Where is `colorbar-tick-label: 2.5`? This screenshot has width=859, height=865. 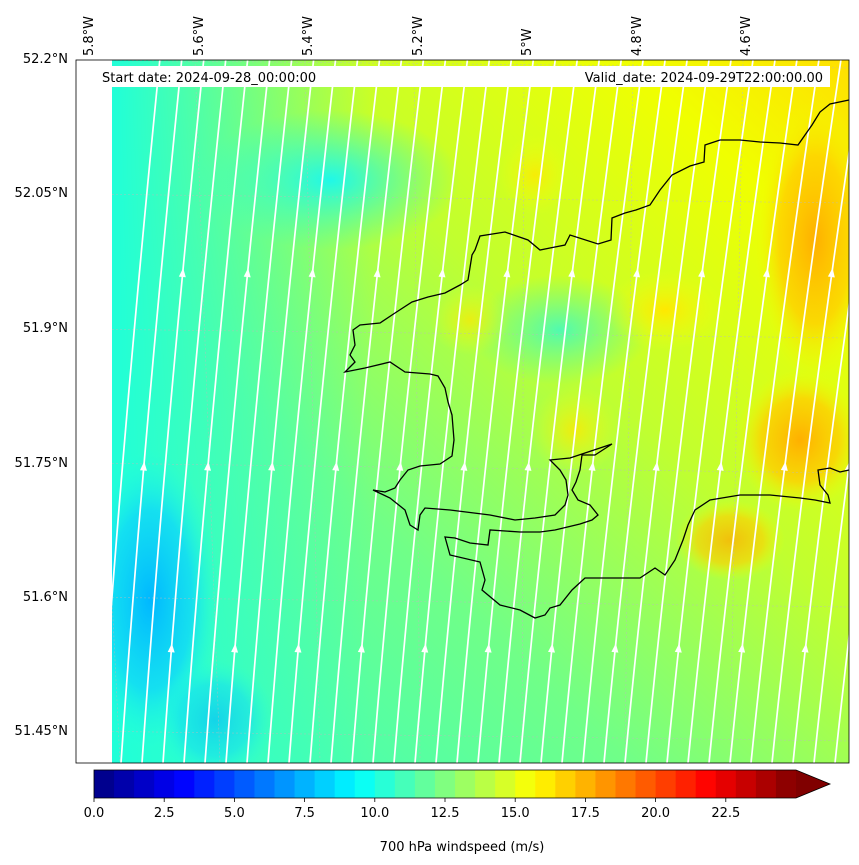
colorbar-tick-label: 2.5 is located at coordinates (164, 813).